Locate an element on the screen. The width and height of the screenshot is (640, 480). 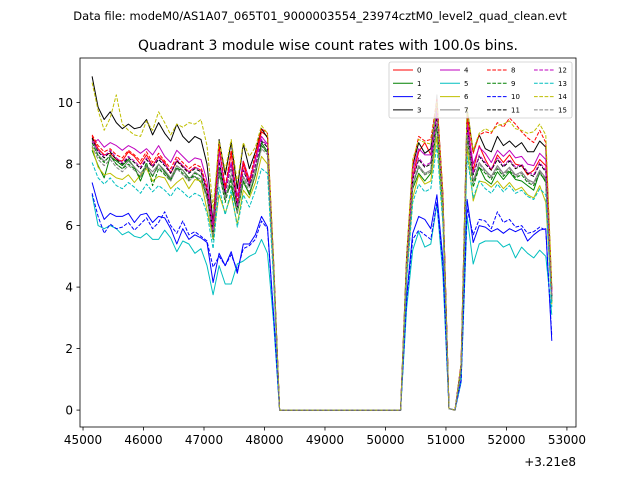
y-tick-label: 2 is located at coordinates (69, 349).